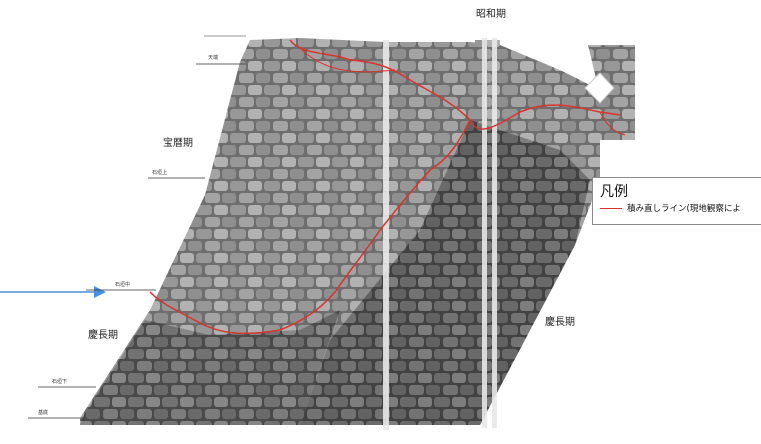 The width and height of the screenshot is (761, 444). What do you see at coordinates (123, 285) in the screenshot?
I see `level-label-middle: 石垣中` at bounding box center [123, 285].